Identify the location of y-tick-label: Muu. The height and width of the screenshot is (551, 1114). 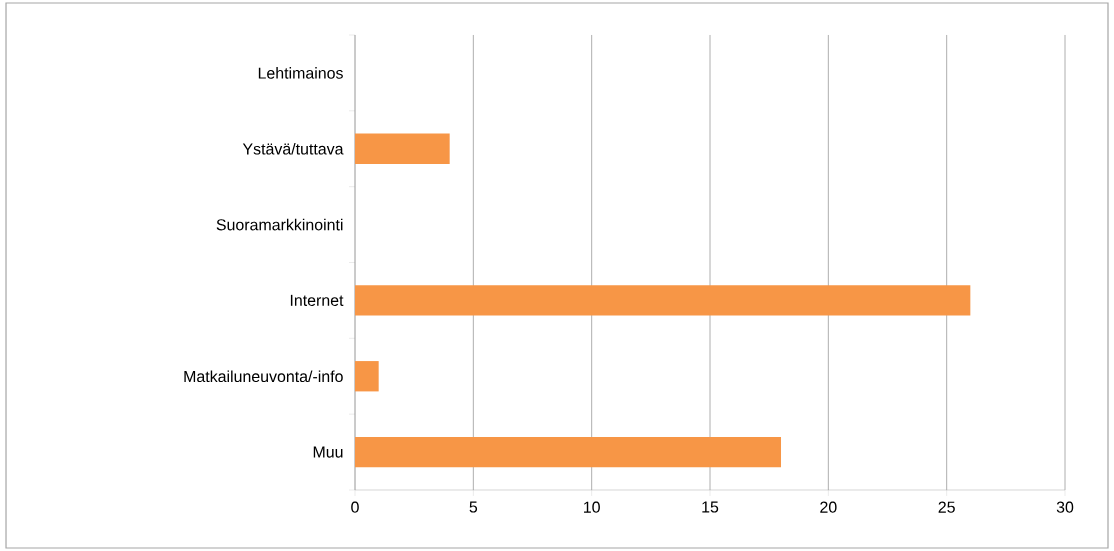
(328, 452).